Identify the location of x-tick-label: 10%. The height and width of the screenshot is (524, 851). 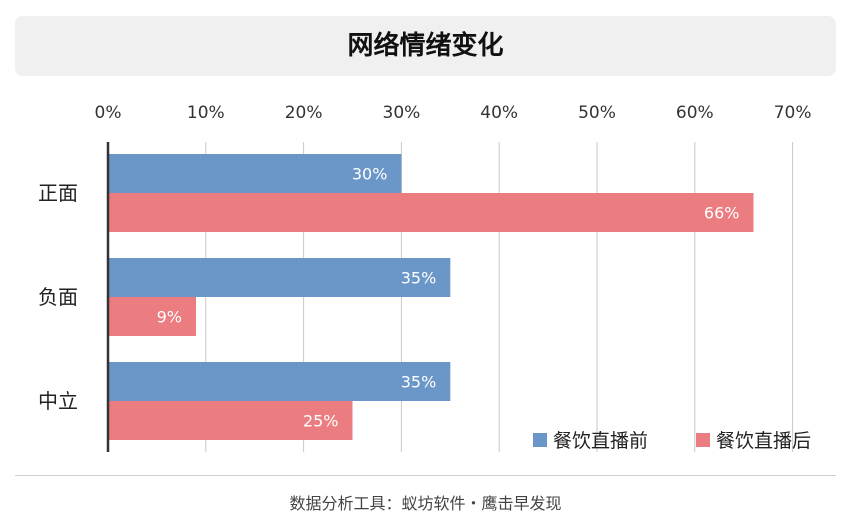
(206, 113).